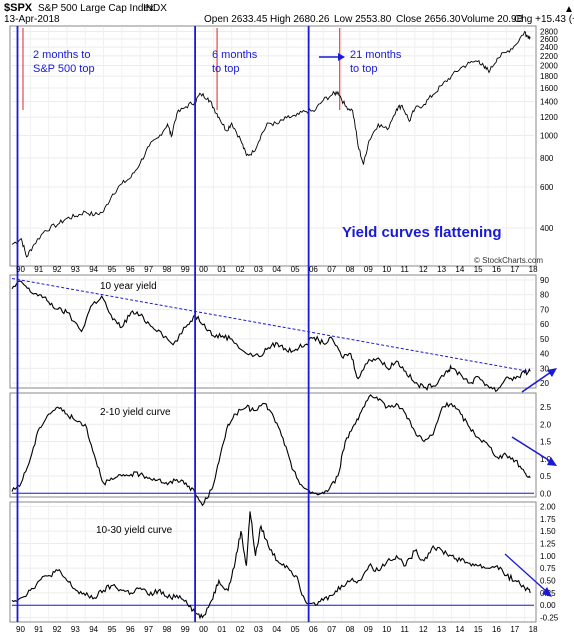 This screenshot has height=640, width=574. What do you see at coordinates (221, 629) in the screenshot?
I see `x-tick-label: 01` at bounding box center [221, 629].